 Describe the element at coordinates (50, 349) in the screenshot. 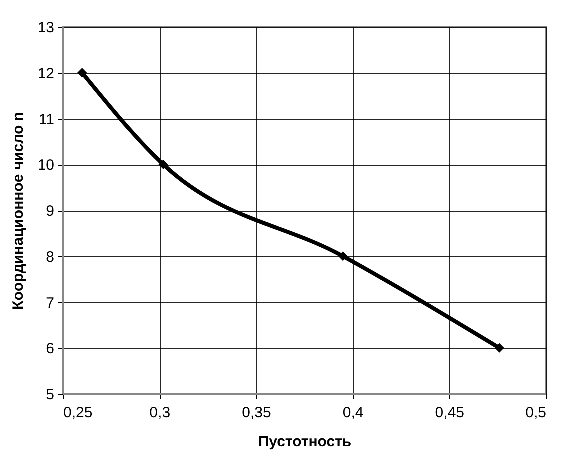

I see `y-tick-label: 6` at that location.